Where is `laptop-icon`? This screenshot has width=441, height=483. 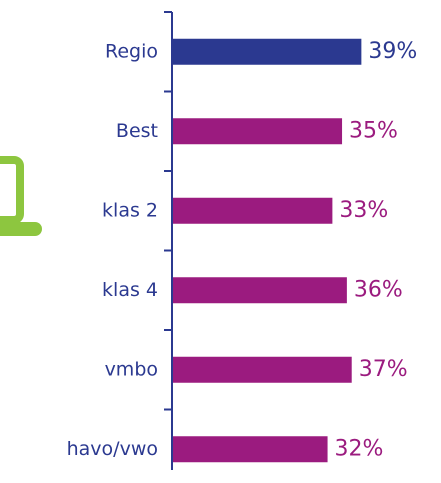
laptop-icon is located at coordinates (21, 196).